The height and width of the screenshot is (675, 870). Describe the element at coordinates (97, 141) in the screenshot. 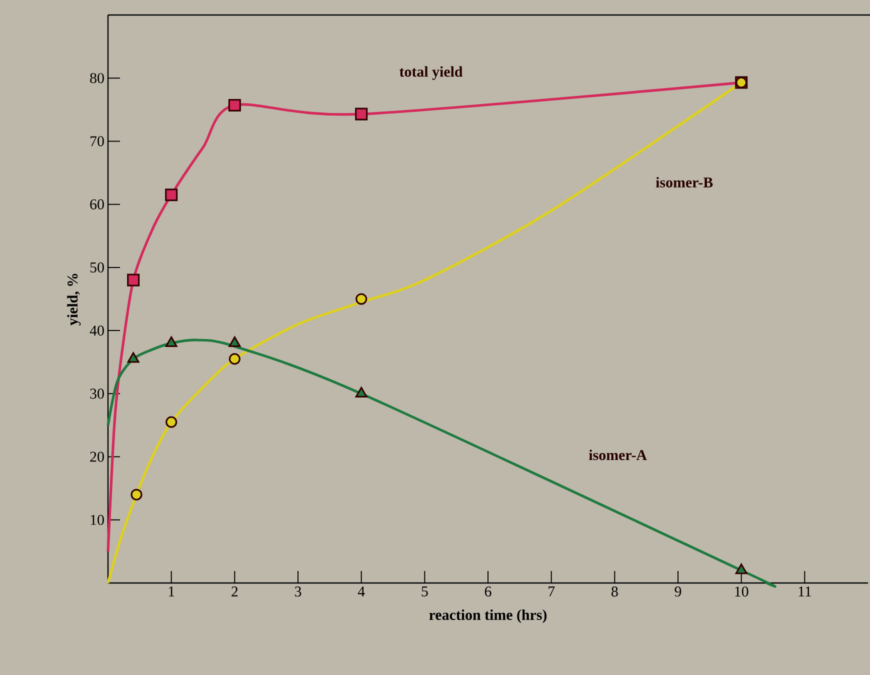

I see `y-tick-label: 70` at that location.